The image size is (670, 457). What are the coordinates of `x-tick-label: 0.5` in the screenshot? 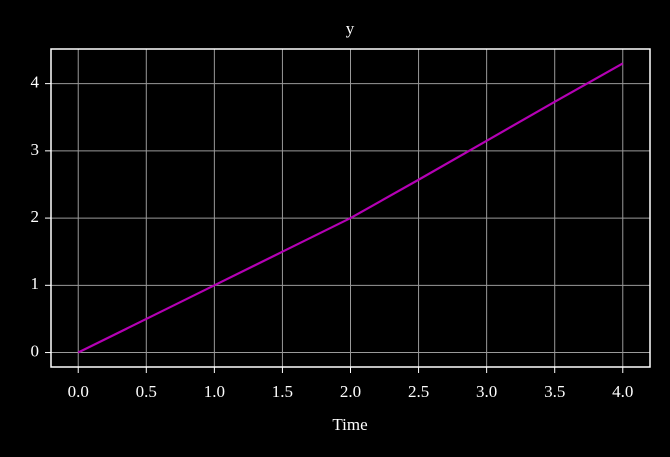 It's located at (146, 391).